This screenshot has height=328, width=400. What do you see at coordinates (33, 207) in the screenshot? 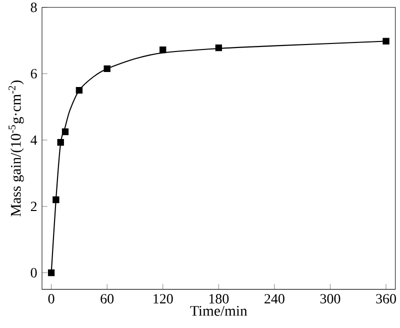
I see `y-tick-label: 2` at bounding box center [33, 207].